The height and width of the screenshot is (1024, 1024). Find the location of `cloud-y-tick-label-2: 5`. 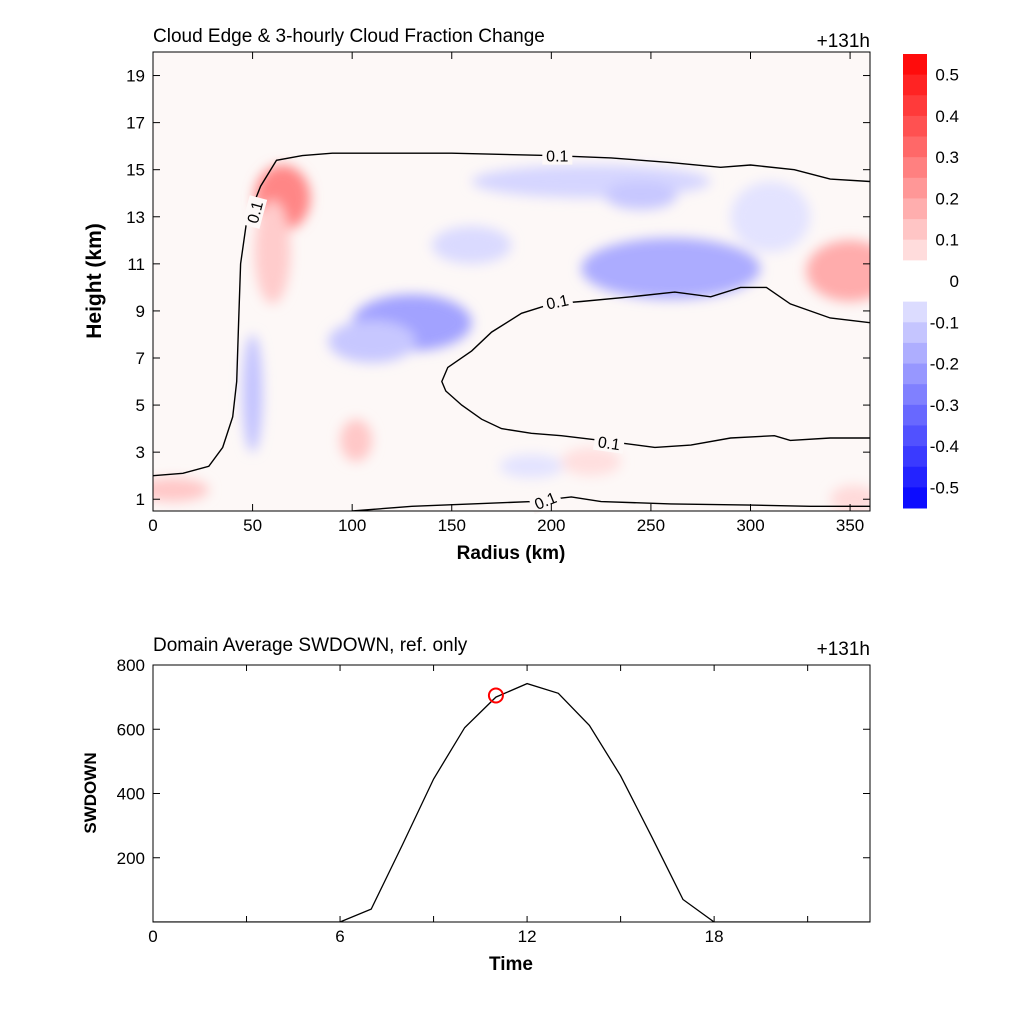

cloud-y-tick-label-2: 5 is located at coordinates (140, 405).